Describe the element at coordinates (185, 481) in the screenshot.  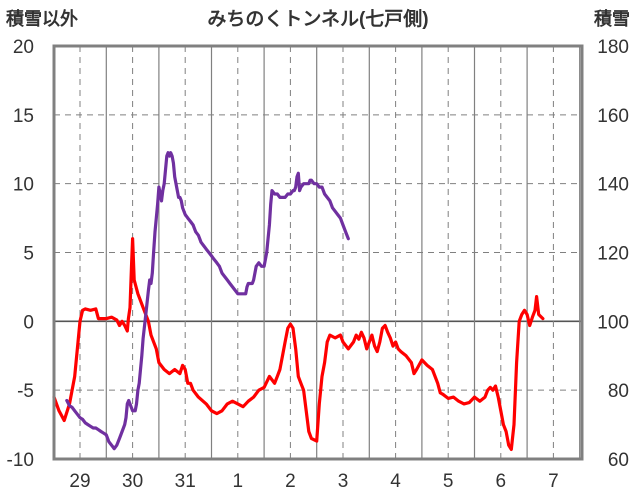
I see `x-tick-label: 31` at that location.